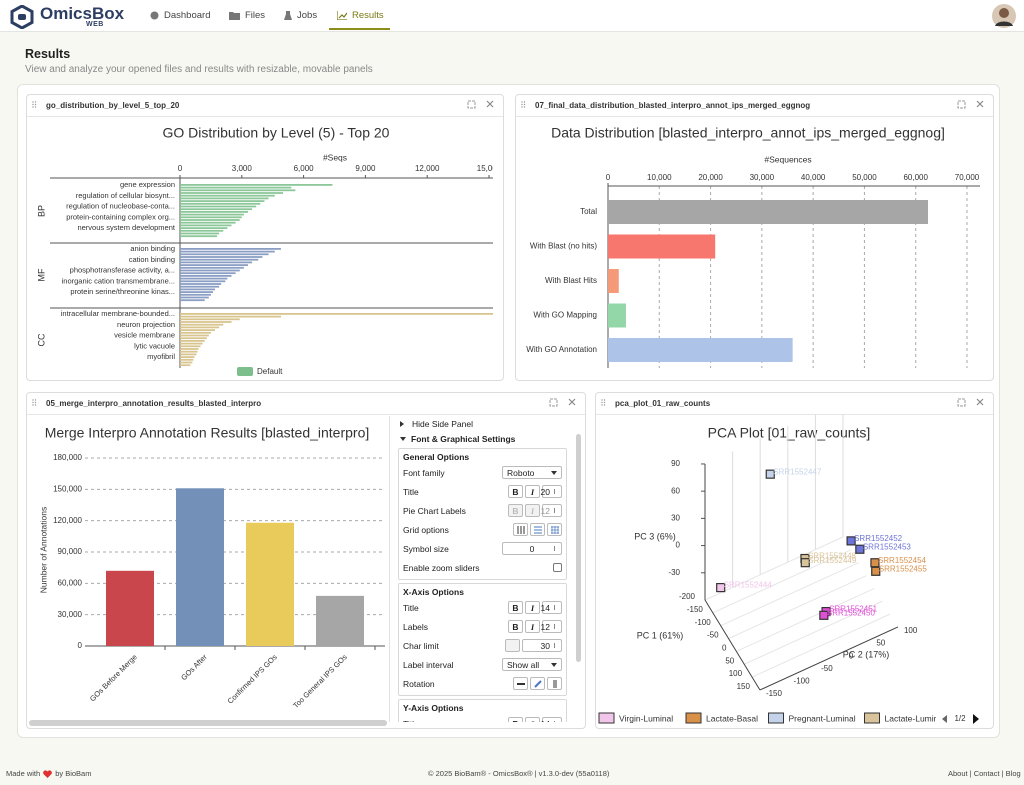  What do you see at coordinates (482, 567) in the screenshot?
I see `option-row: Enable zoom sliders` at bounding box center [482, 567].